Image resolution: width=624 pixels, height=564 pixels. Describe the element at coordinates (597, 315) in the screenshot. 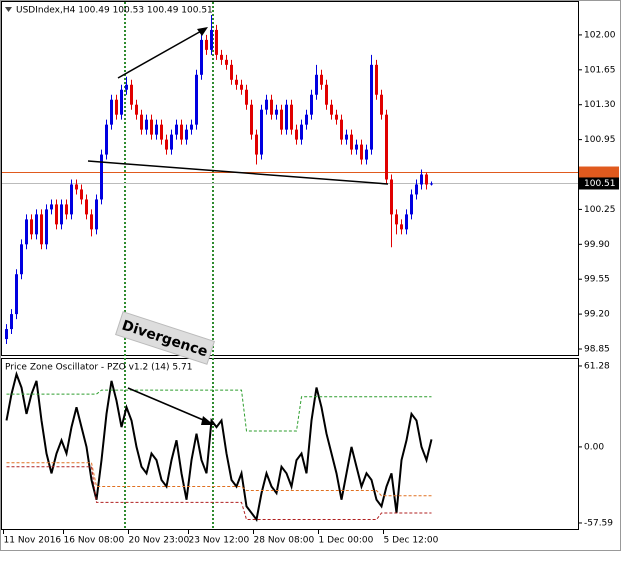

I see `y-tick-label: 99.20` at that location.